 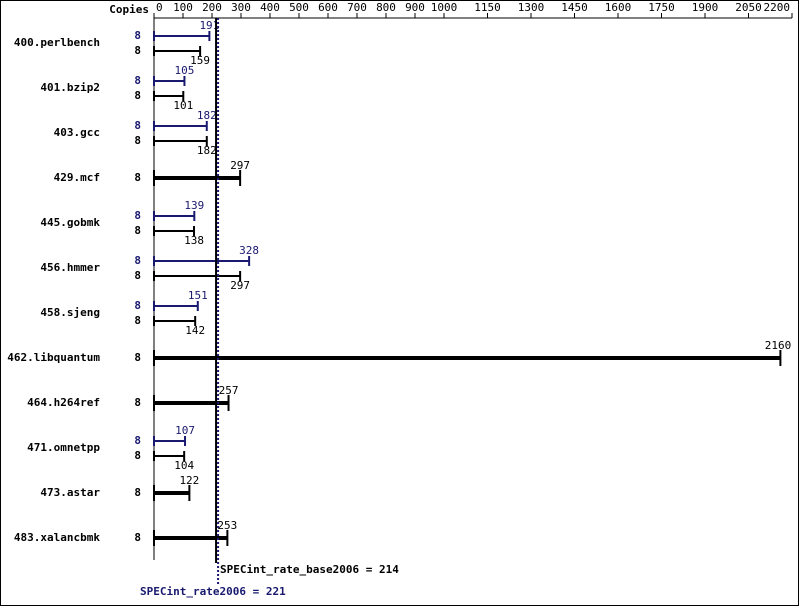 I want to click on value-label: 142, so click(x=195, y=330).